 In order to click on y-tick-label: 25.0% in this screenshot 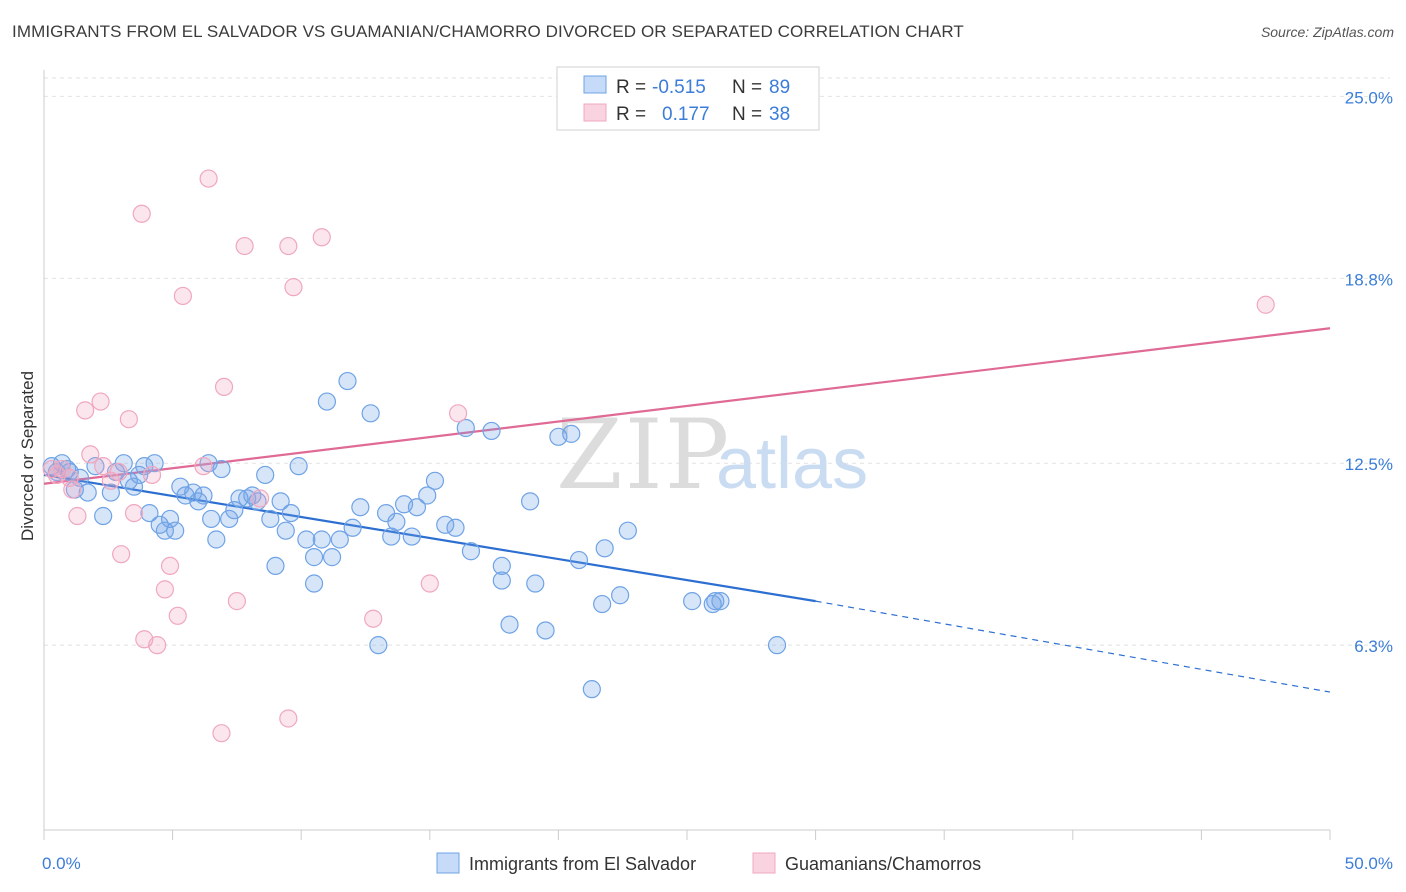, I will do `click(1369, 97)`.